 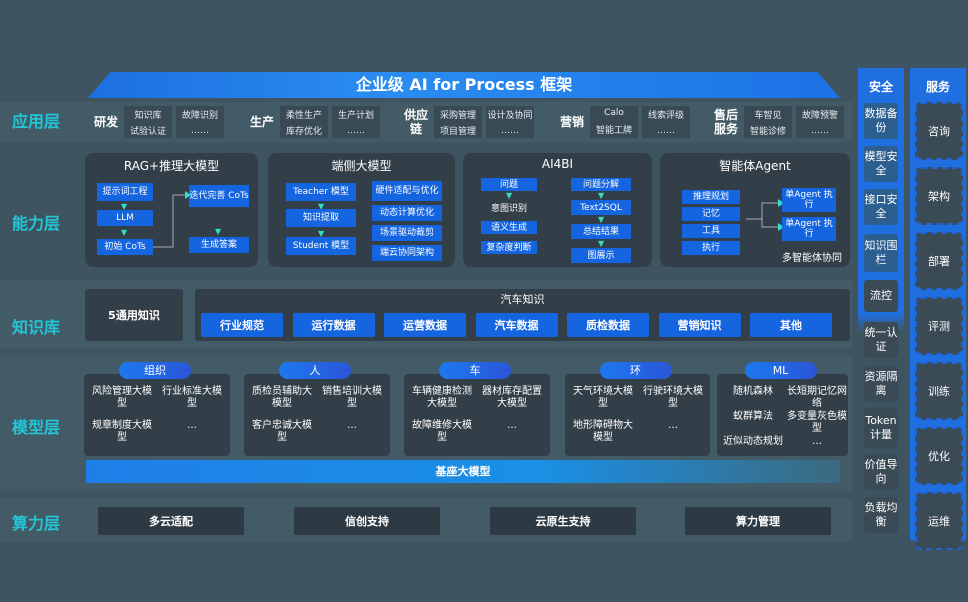 I want to click on service-item: 运维, so click(x=939, y=521).